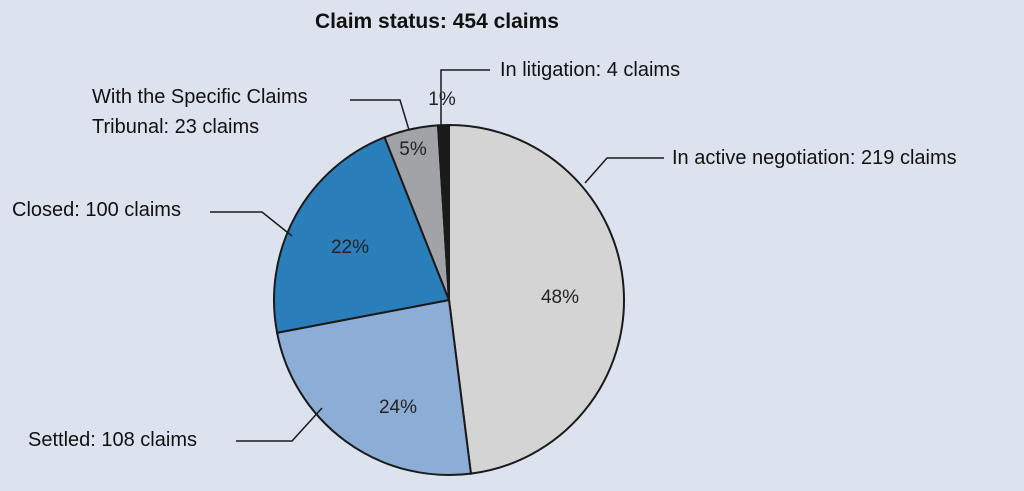 This screenshot has width=1024, height=491. What do you see at coordinates (814, 158) in the screenshot?
I see `slice-label: In active negotiation: 219 claims` at bounding box center [814, 158].